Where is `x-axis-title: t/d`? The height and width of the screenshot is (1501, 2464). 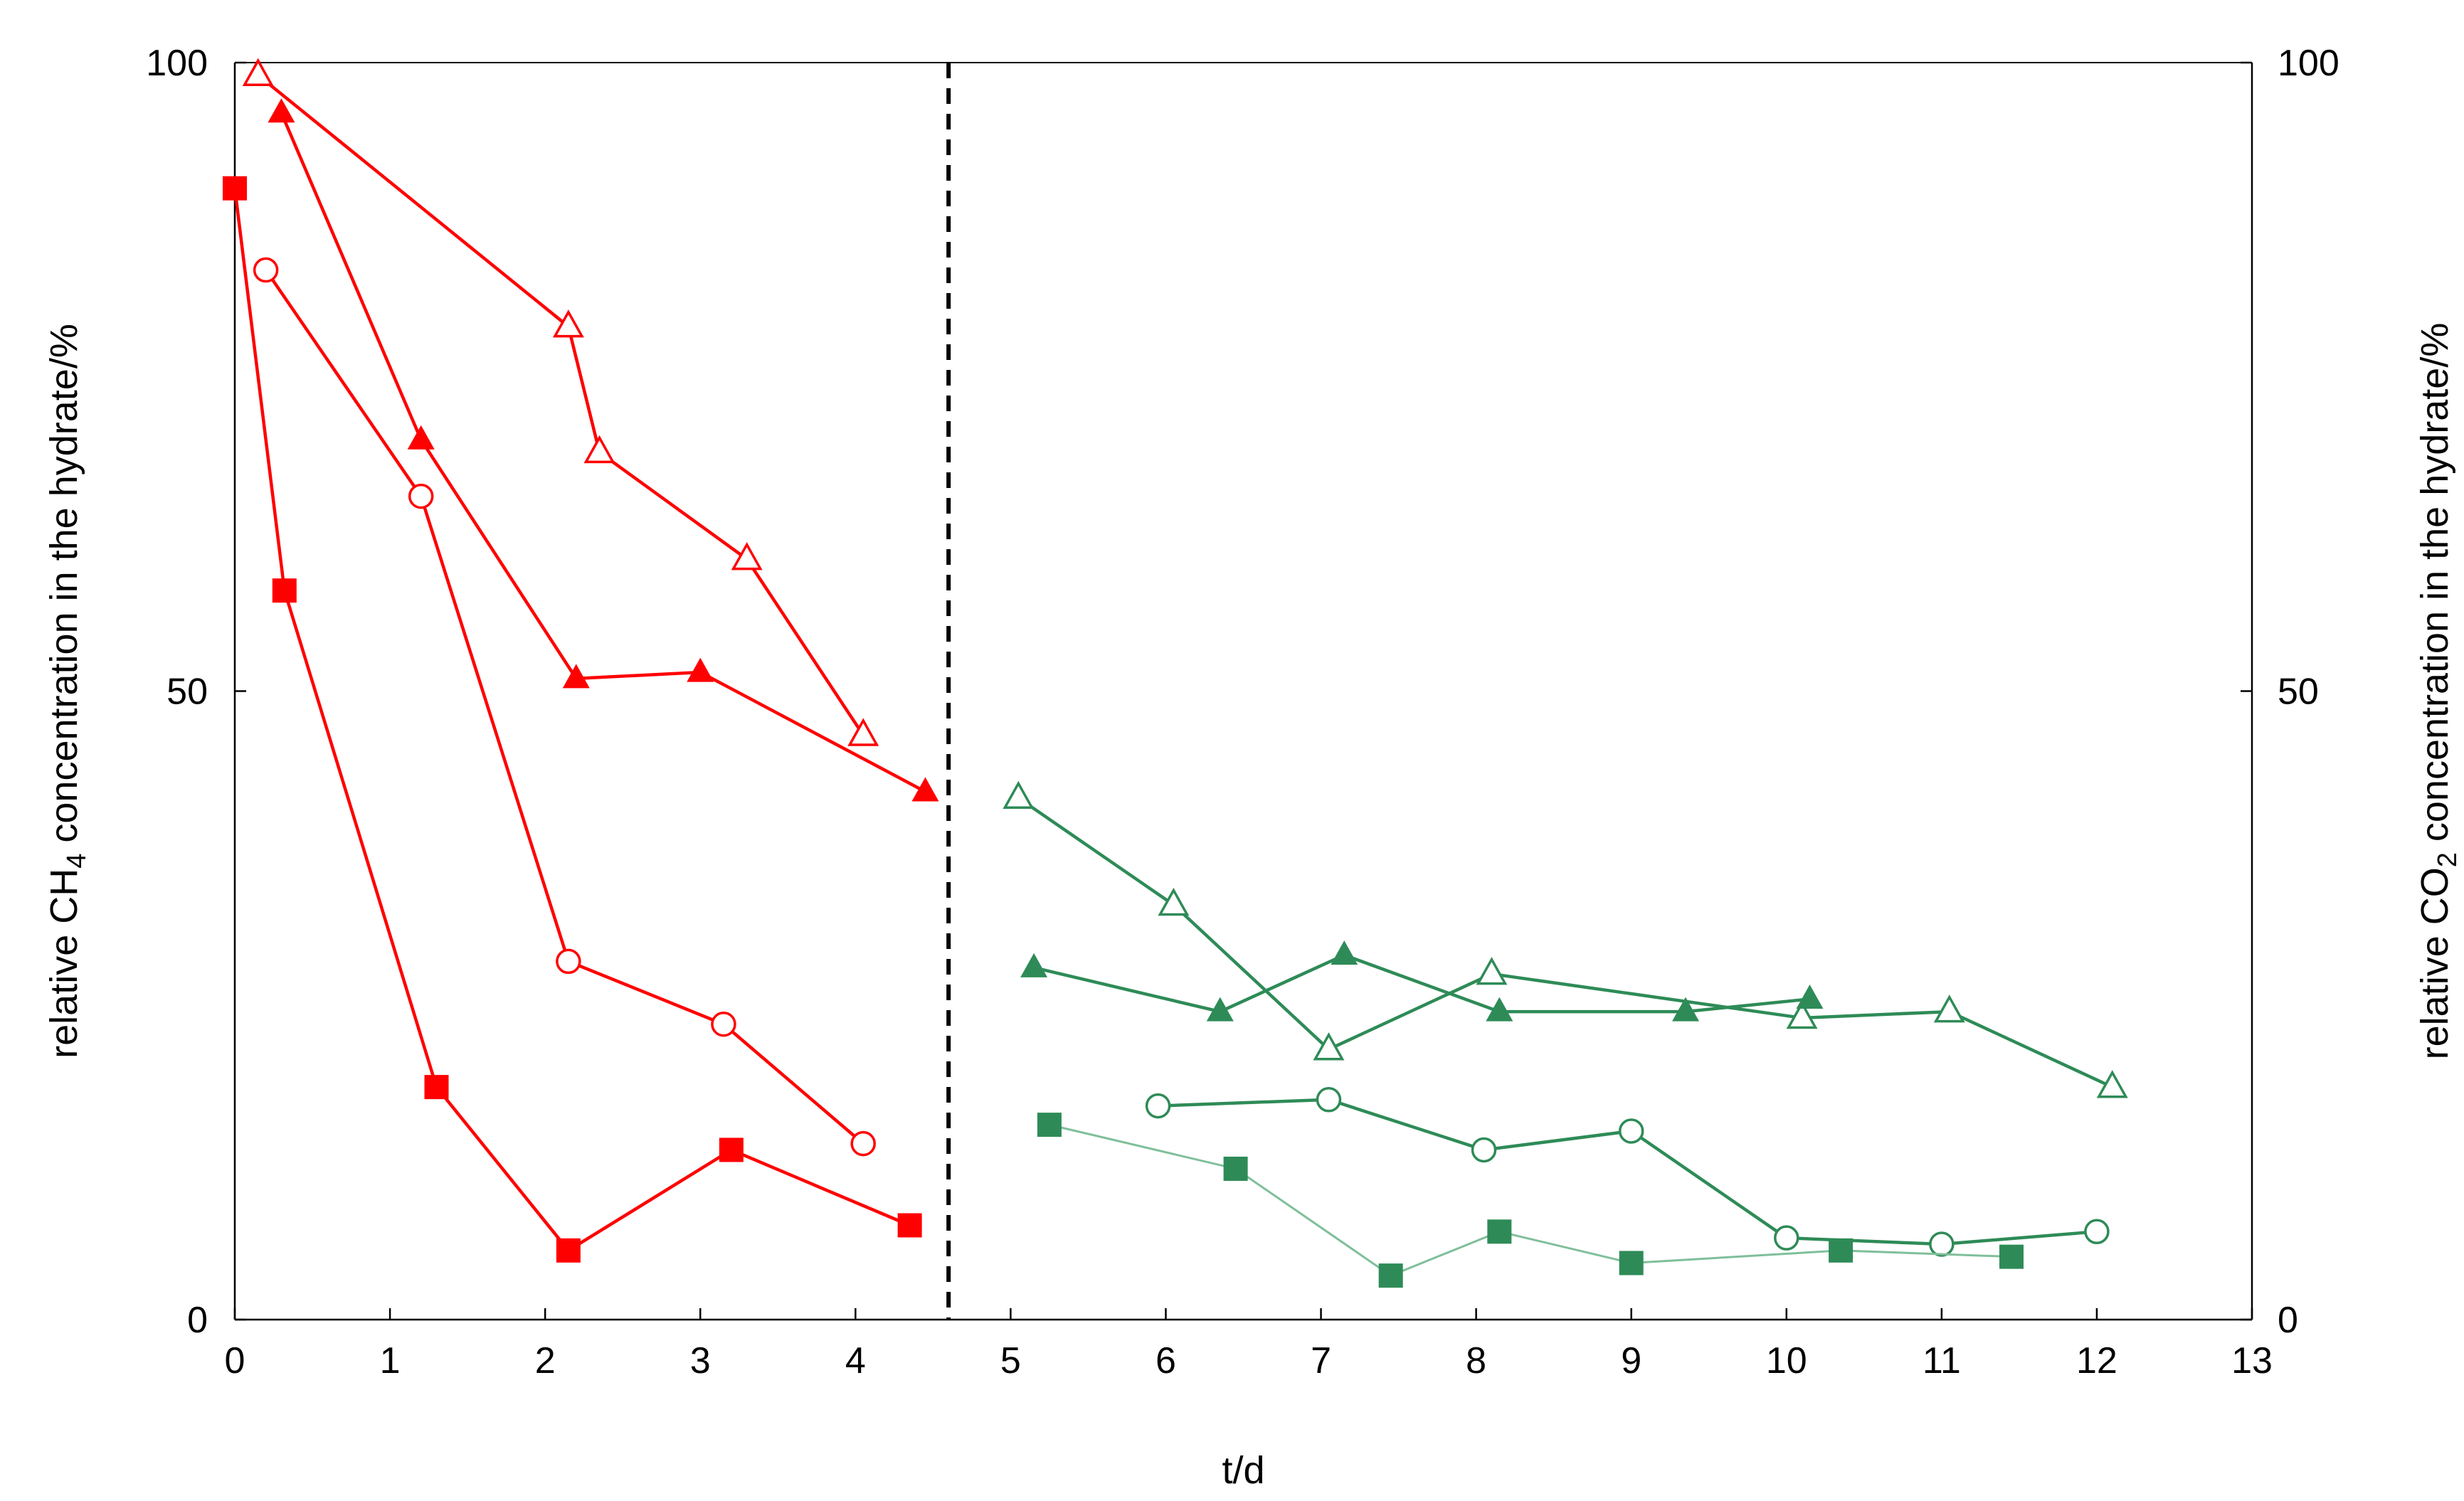 x-axis-title: t/d is located at coordinates (1243, 1470).